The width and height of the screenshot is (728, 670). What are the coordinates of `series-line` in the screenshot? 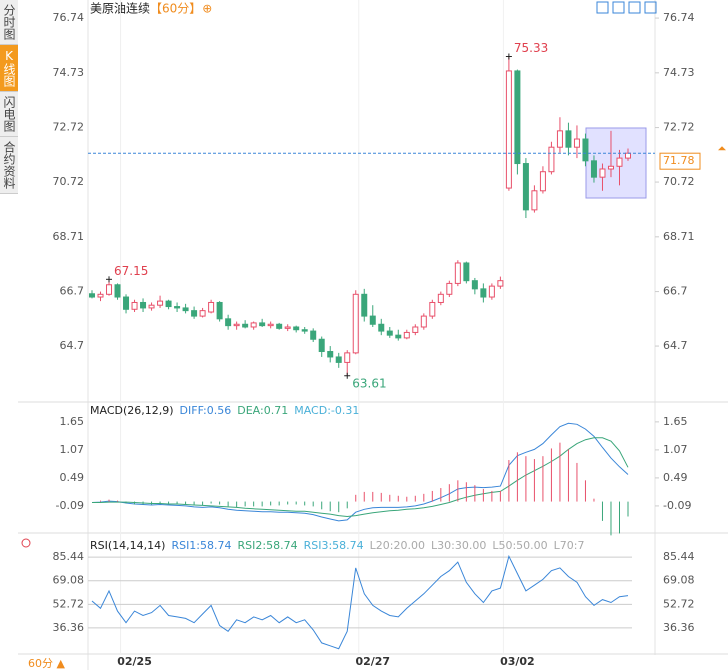 It's located at (360, 602).